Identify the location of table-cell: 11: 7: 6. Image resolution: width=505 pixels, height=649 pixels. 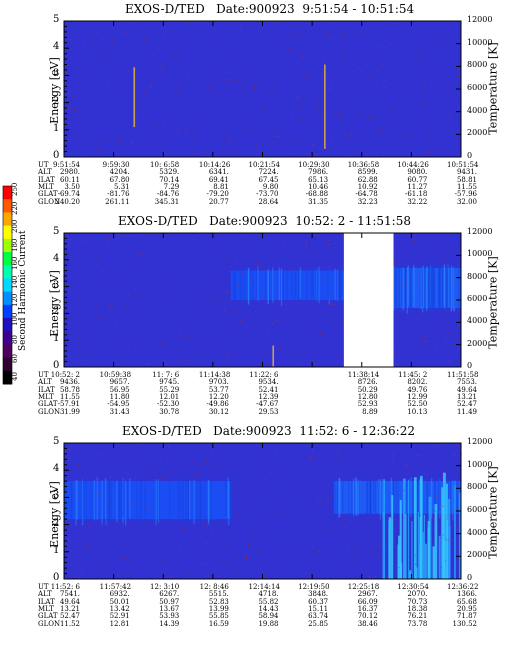
(166, 375).